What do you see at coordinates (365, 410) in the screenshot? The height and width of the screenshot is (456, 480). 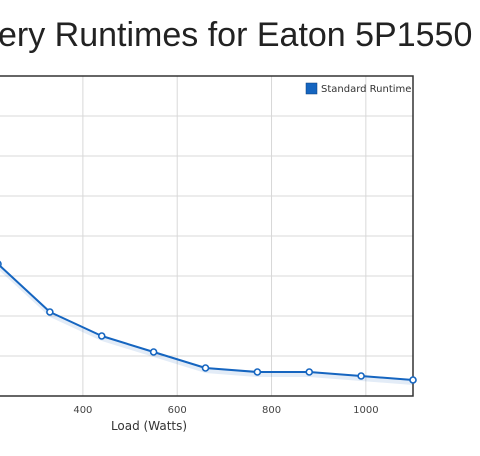 I see `x-tick-label-1000: 1000` at bounding box center [365, 410].